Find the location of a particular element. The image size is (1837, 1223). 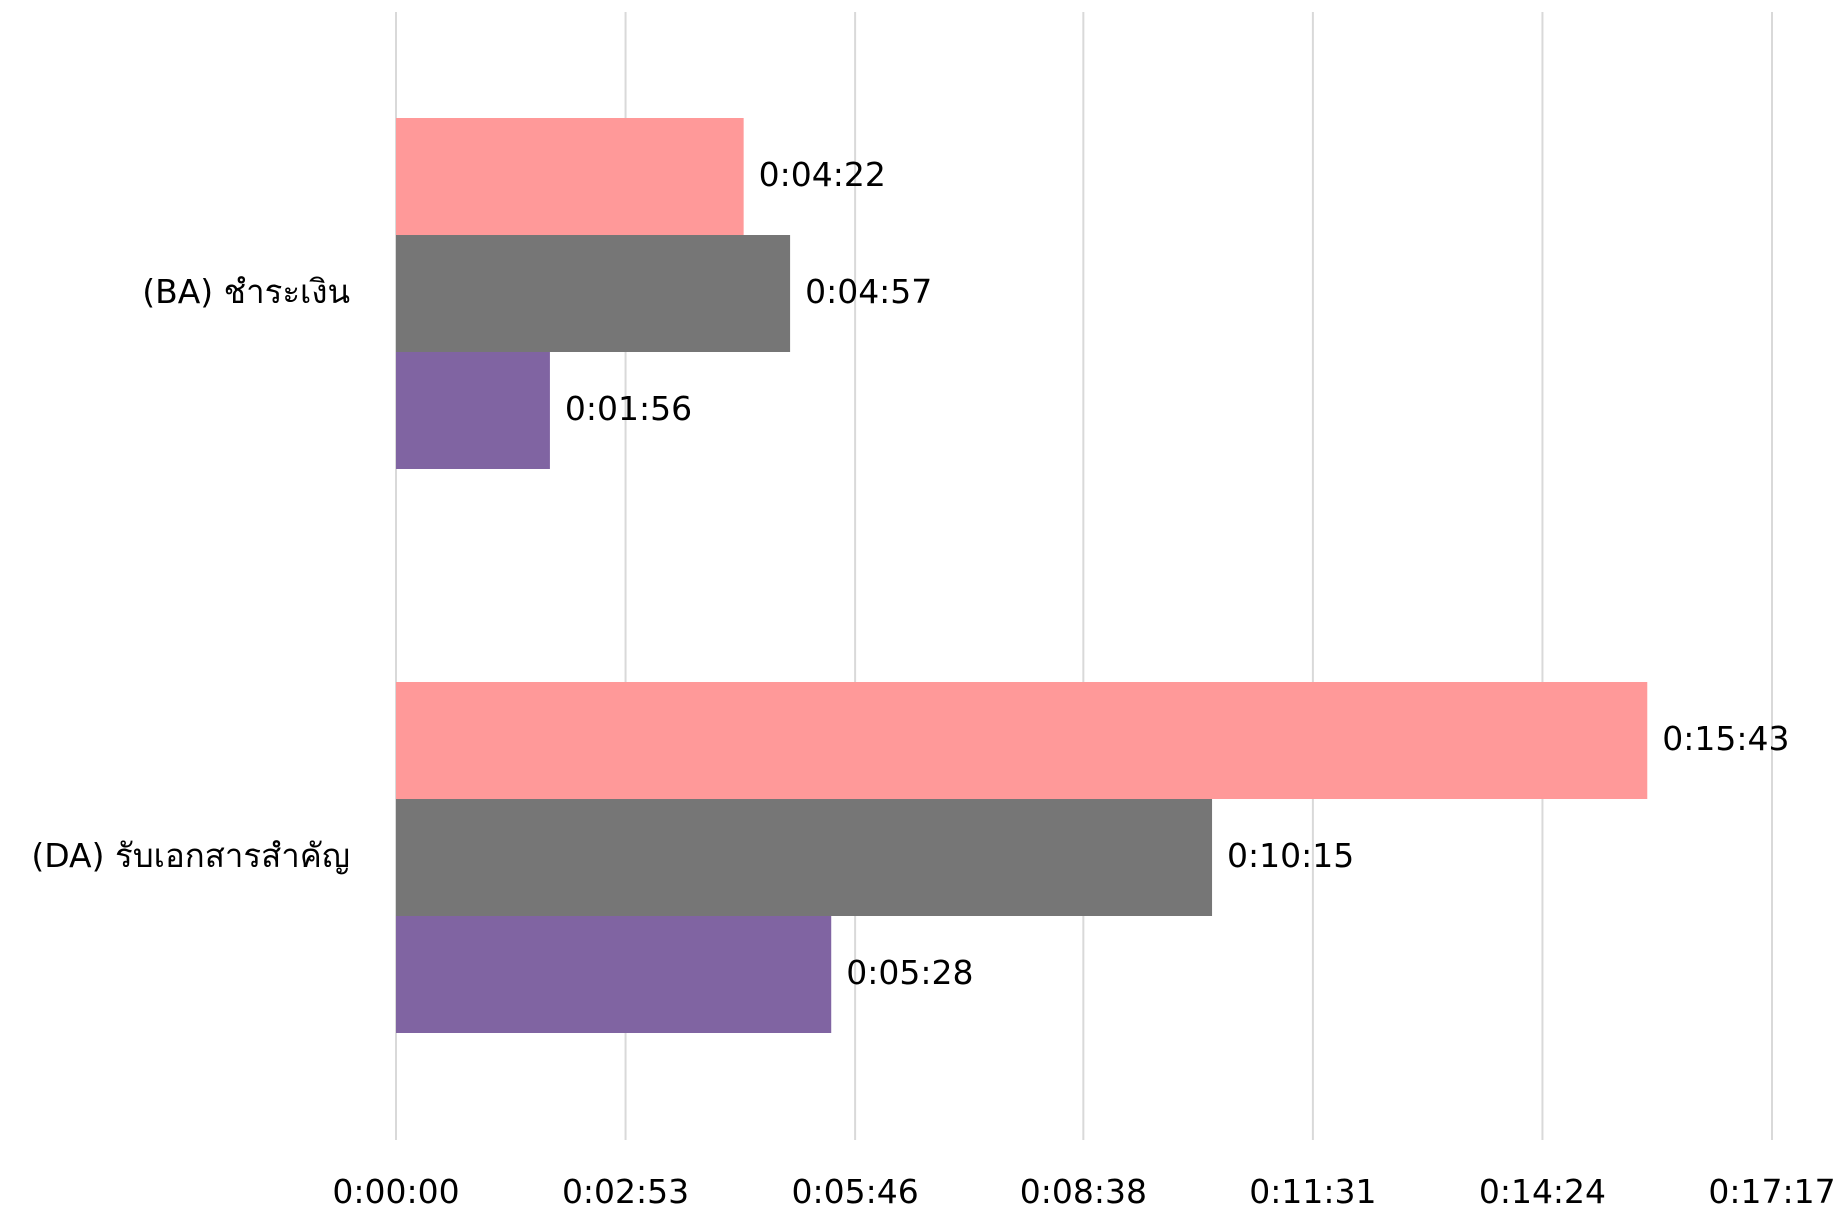

x-tick-label: 0:08:38 is located at coordinates (1083, 1191).